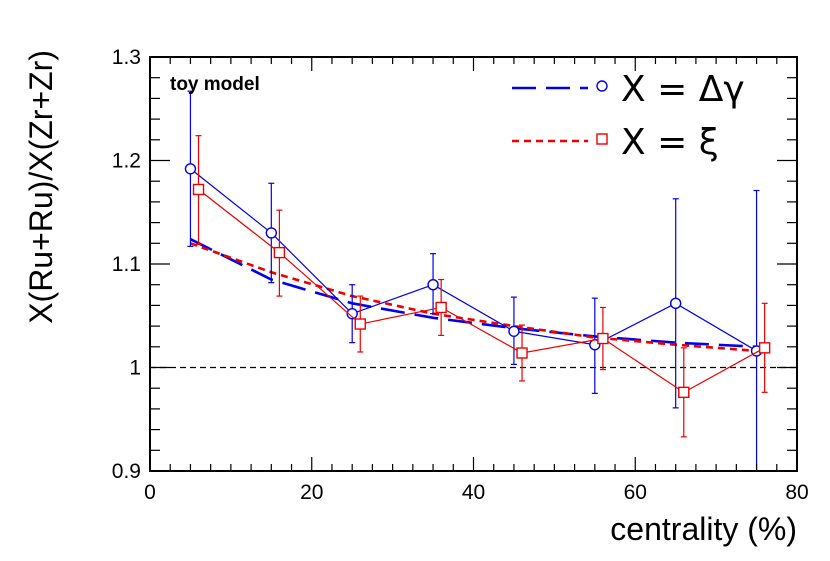  Describe the element at coordinates (670, 142) in the screenshot. I see `legend-label-xi: X = ξ` at that location.